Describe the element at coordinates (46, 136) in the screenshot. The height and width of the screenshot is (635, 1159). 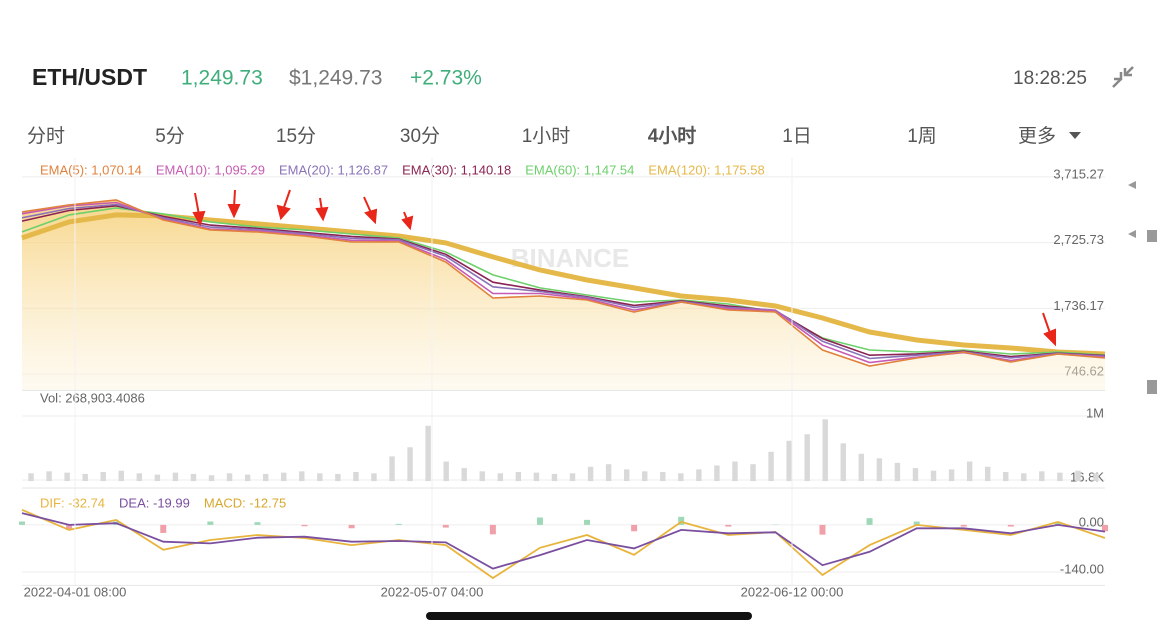
I see `tab: 分时` at that location.